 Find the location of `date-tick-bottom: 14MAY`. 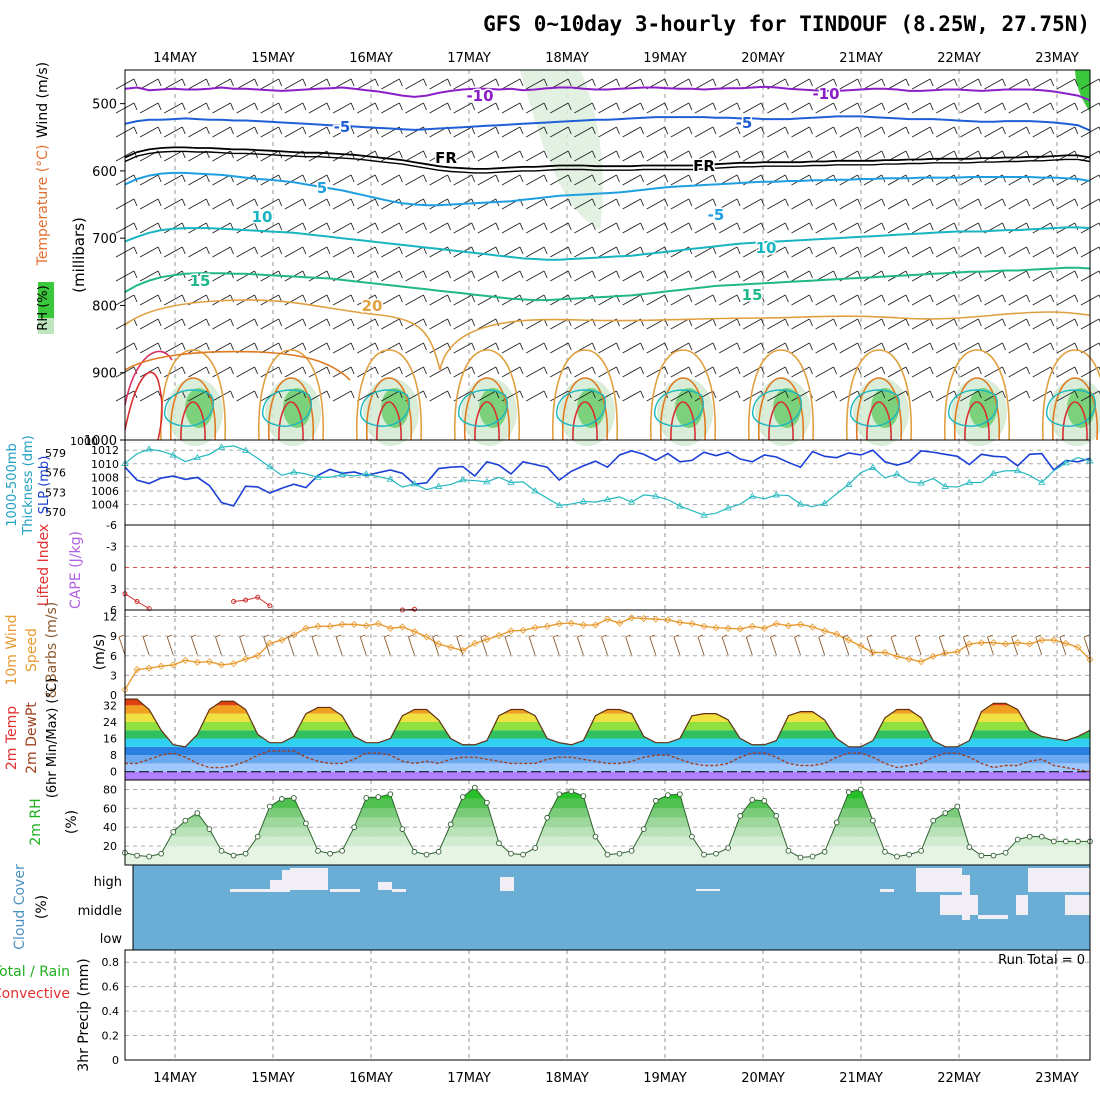

date-tick-bottom: 14MAY is located at coordinates (175, 1078).